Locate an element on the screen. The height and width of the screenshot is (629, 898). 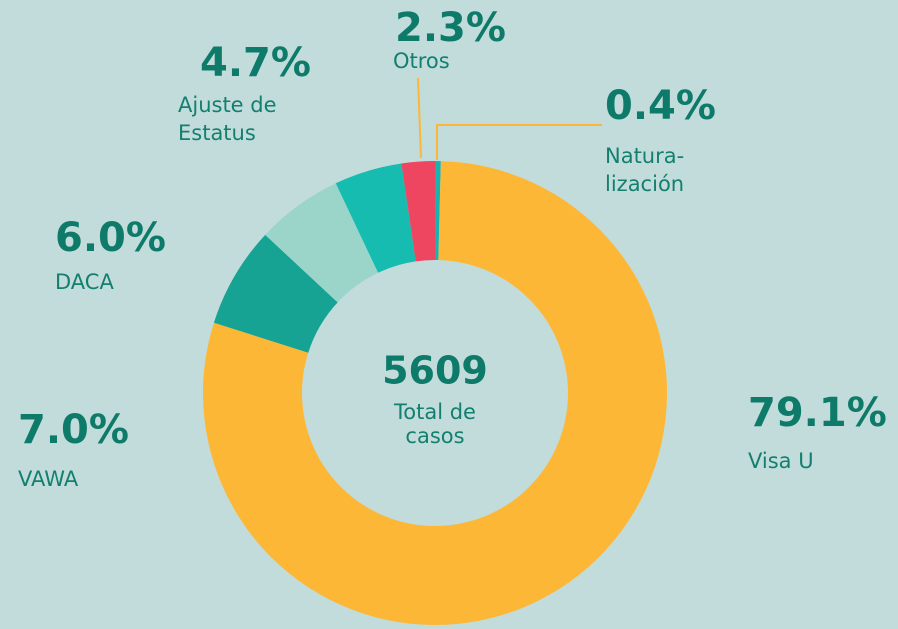
center-label: casos is located at coordinates (434, 436).